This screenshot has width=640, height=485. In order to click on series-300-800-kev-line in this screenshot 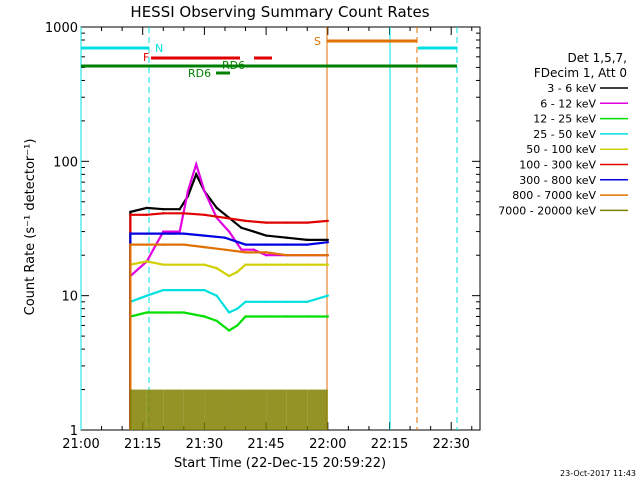, I will do `click(228, 331)`.